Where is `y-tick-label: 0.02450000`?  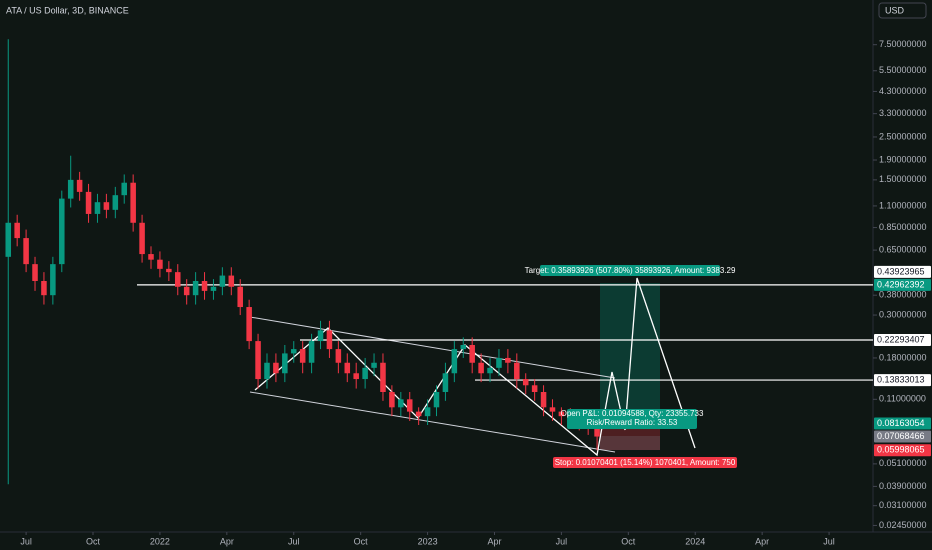 y-tick-label: 0.02450000 is located at coordinates (903, 525).